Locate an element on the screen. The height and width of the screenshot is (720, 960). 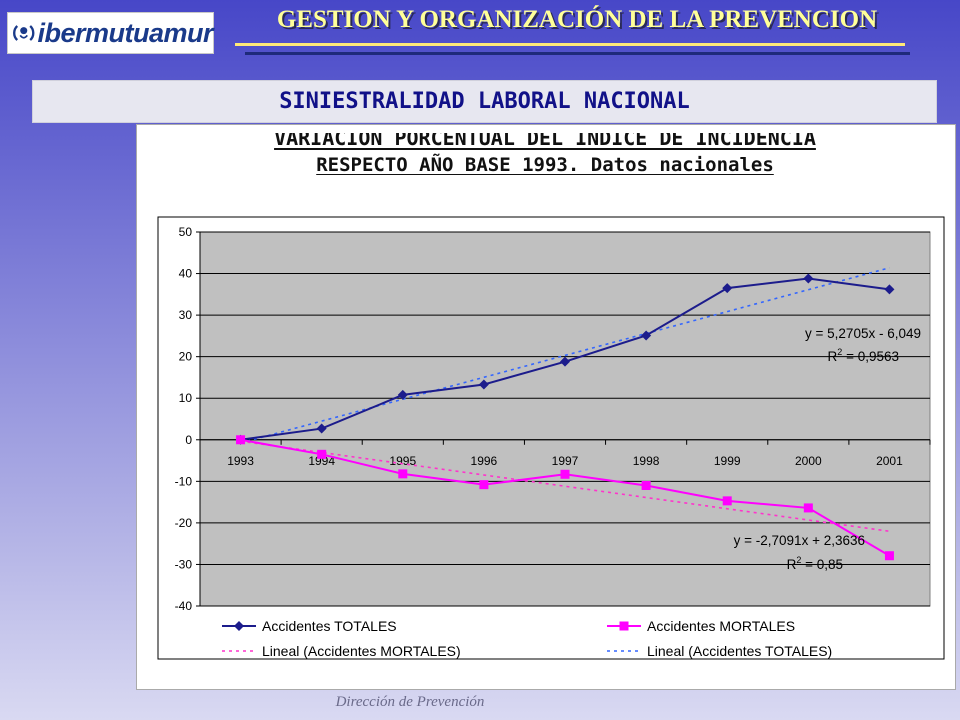
legend-label: Accidentes MORTALES is located at coordinates (721, 626).